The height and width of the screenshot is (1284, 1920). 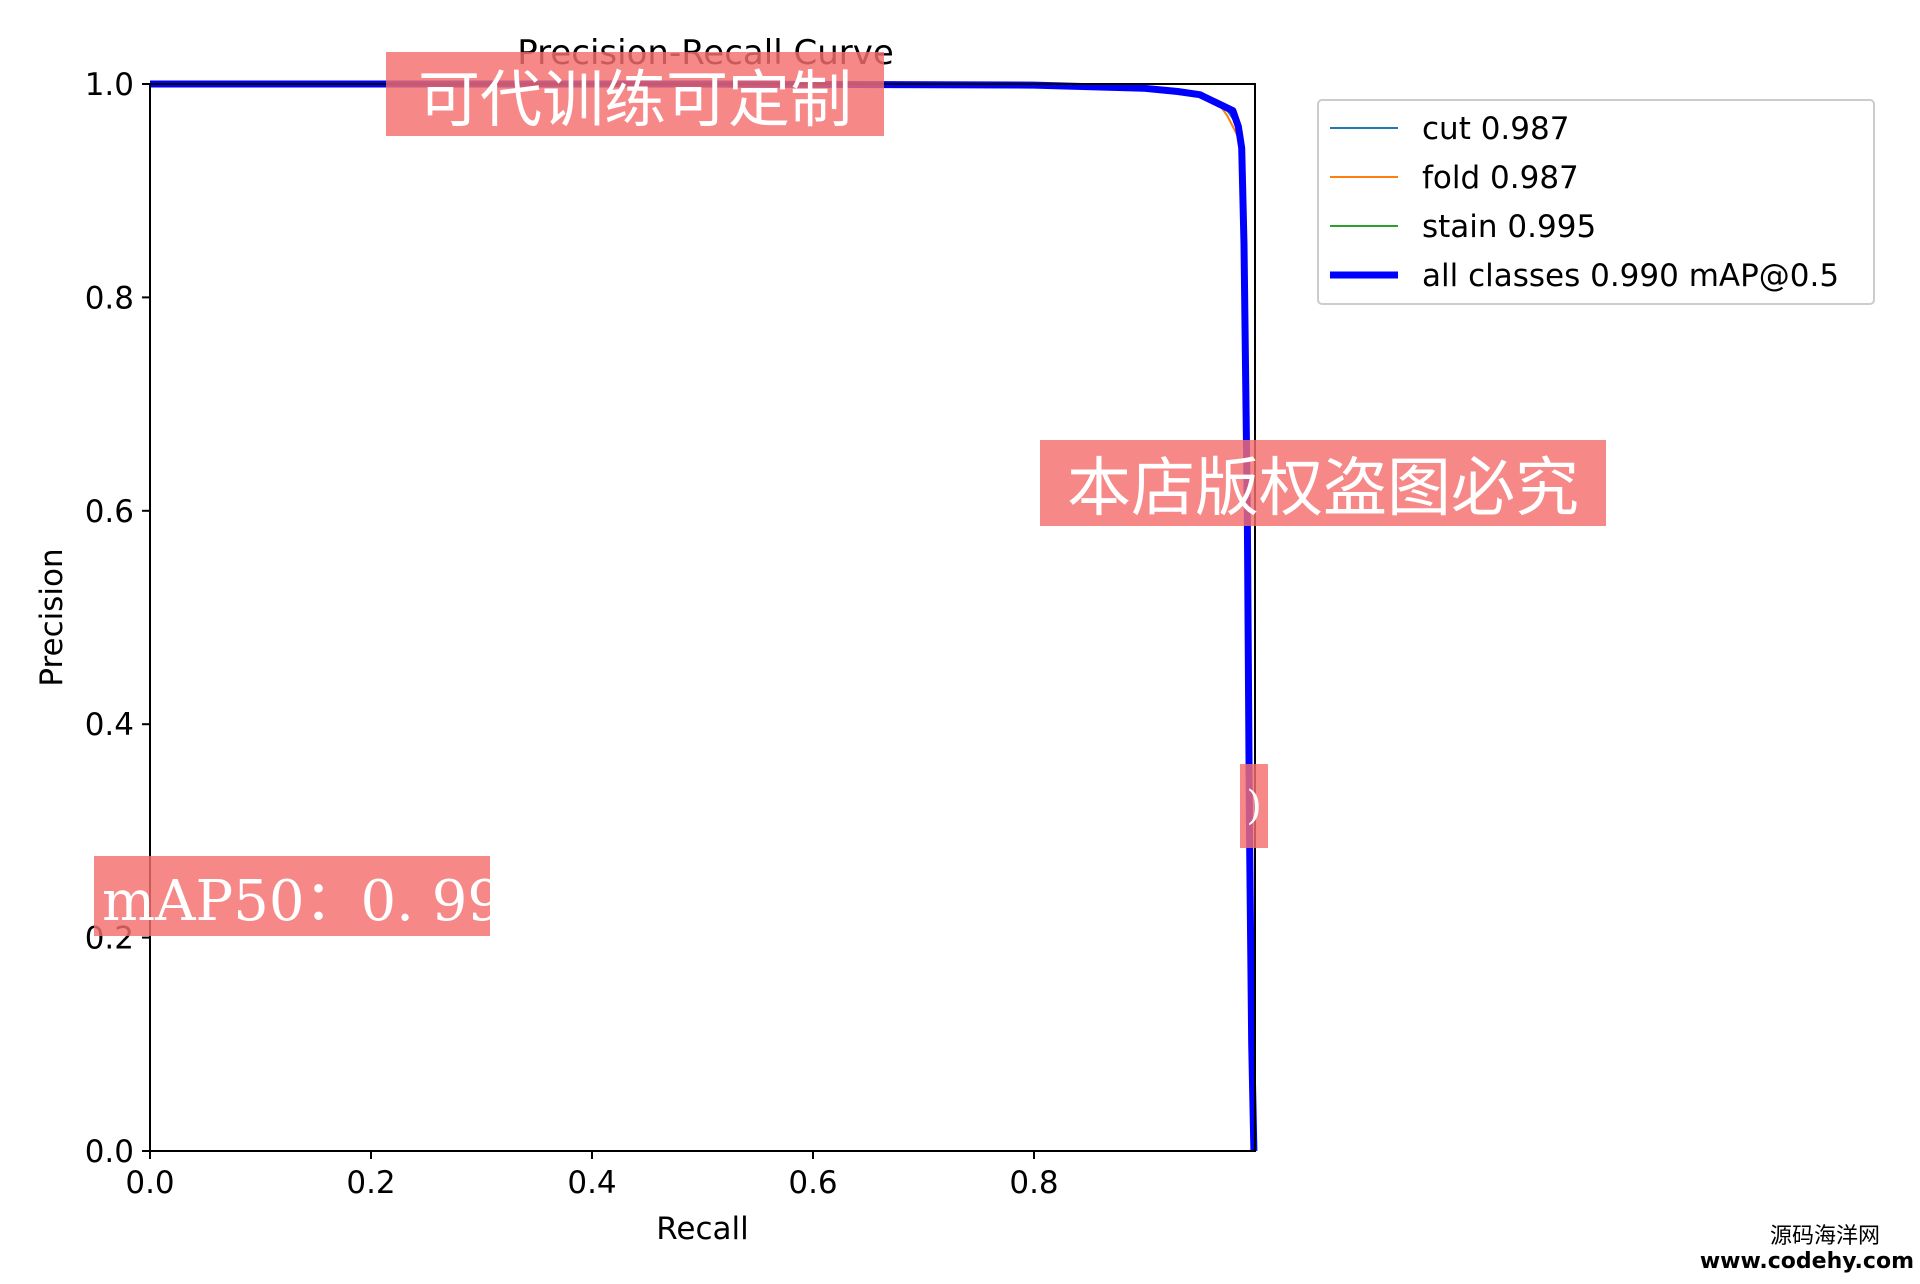 I want to click on y-tick-label: 0.0, so click(x=109, y=1152).